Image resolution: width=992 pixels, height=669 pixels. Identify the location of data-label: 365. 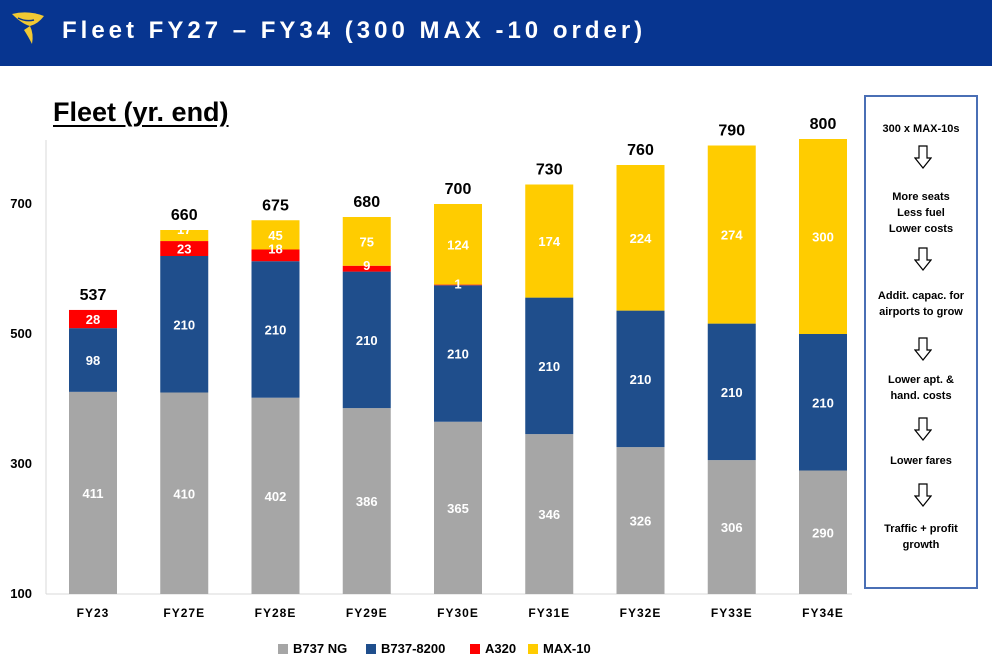
(458, 508).